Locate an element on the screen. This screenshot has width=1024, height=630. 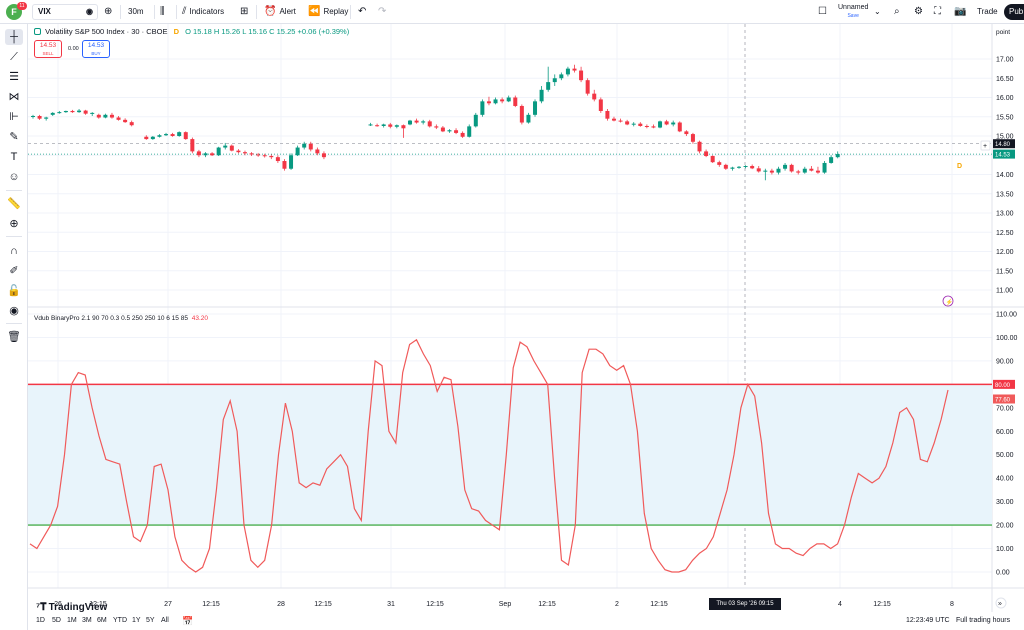
indicator-tick-label: 40.00 is located at coordinates (1005, 479).